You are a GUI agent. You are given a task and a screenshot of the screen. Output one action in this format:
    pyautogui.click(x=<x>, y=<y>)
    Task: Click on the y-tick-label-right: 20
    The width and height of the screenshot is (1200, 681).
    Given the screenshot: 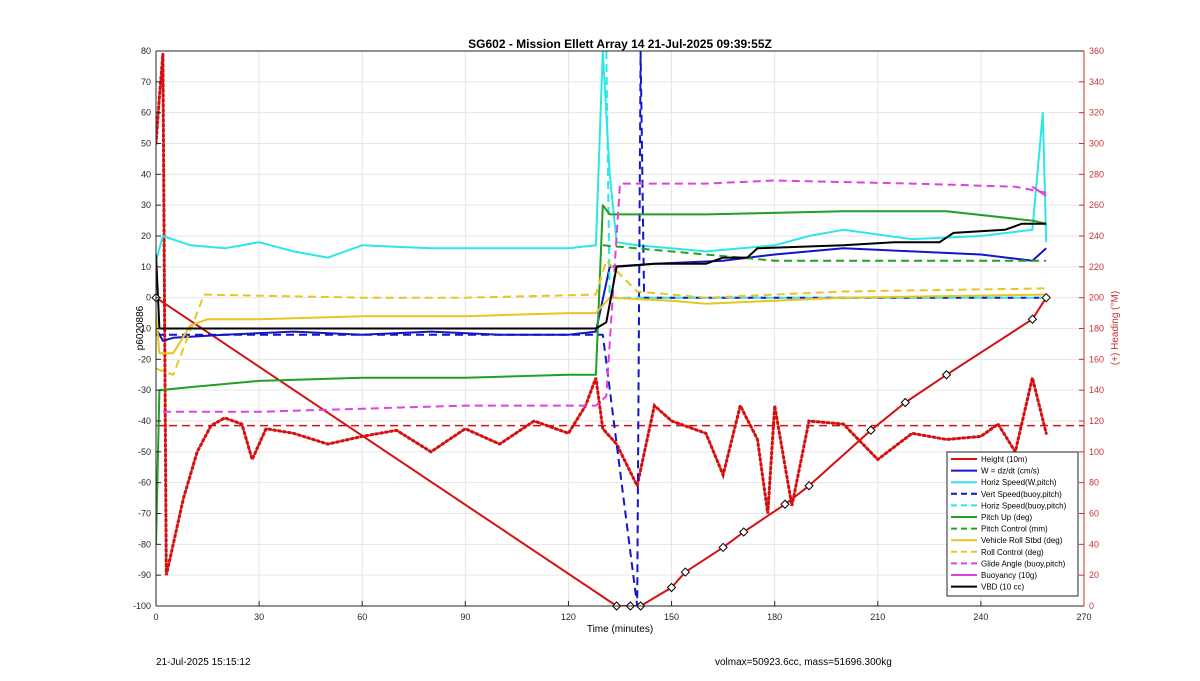 What is the action you would take?
    pyautogui.click(x=1094, y=575)
    